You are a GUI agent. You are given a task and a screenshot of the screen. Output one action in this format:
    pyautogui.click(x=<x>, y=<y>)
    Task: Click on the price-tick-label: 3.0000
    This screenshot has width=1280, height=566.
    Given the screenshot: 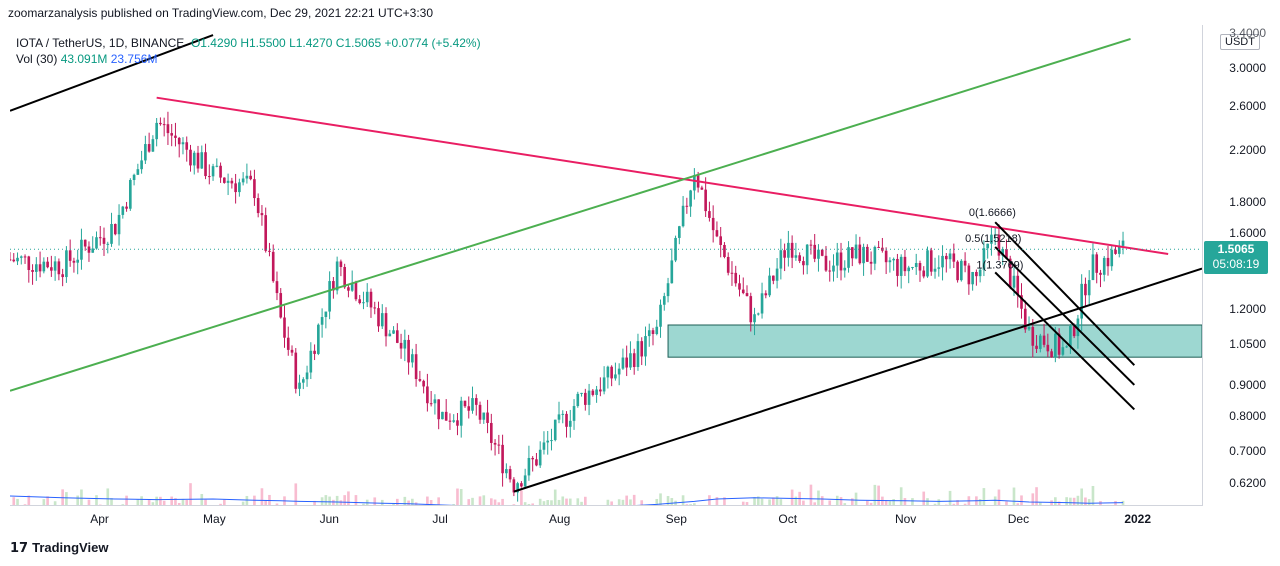 What is the action you would take?
    pyautogui.click(x=1247, y=68)
    